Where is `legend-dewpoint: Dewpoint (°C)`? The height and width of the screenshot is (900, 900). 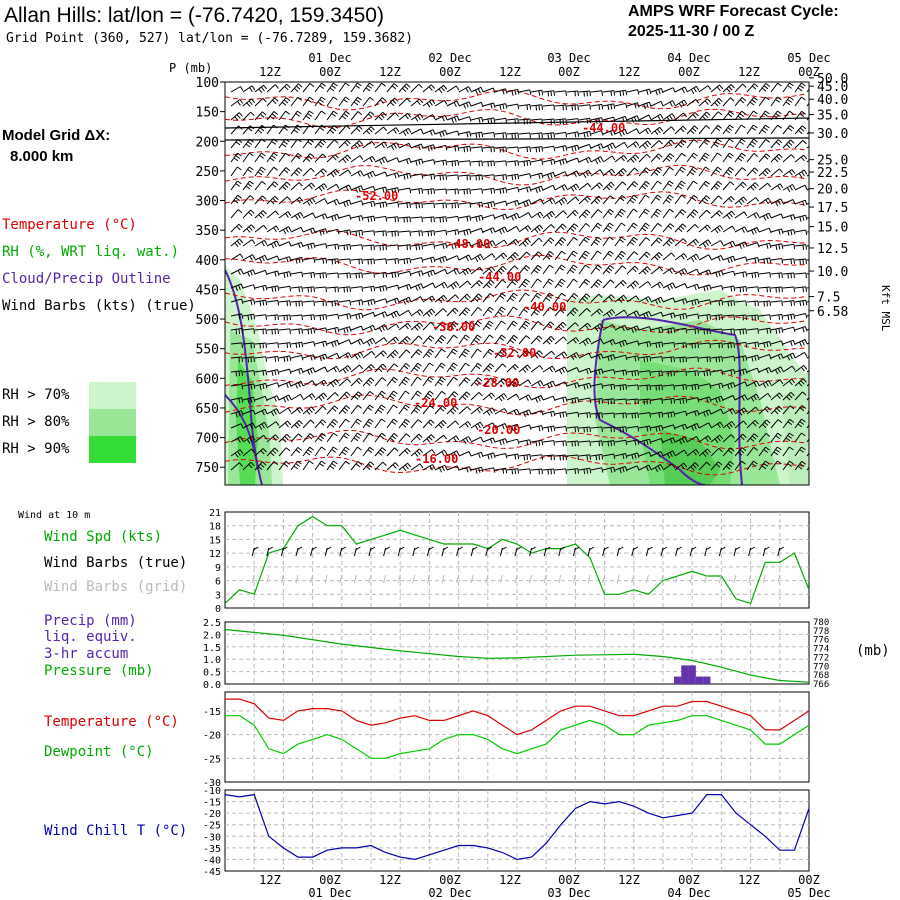
legend-dewpoint: Dewpoint (°C) is located at coordinates (99, 752).